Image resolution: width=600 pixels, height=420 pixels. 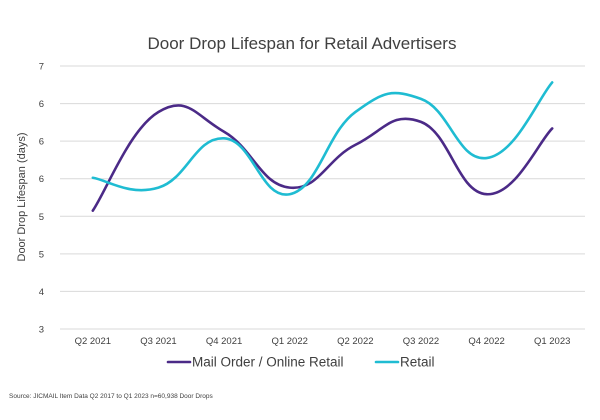 What do you see at coordinates (417, 362) in the screenshot?
I see `legend-label: Retail` at bounding box center [417, 362].